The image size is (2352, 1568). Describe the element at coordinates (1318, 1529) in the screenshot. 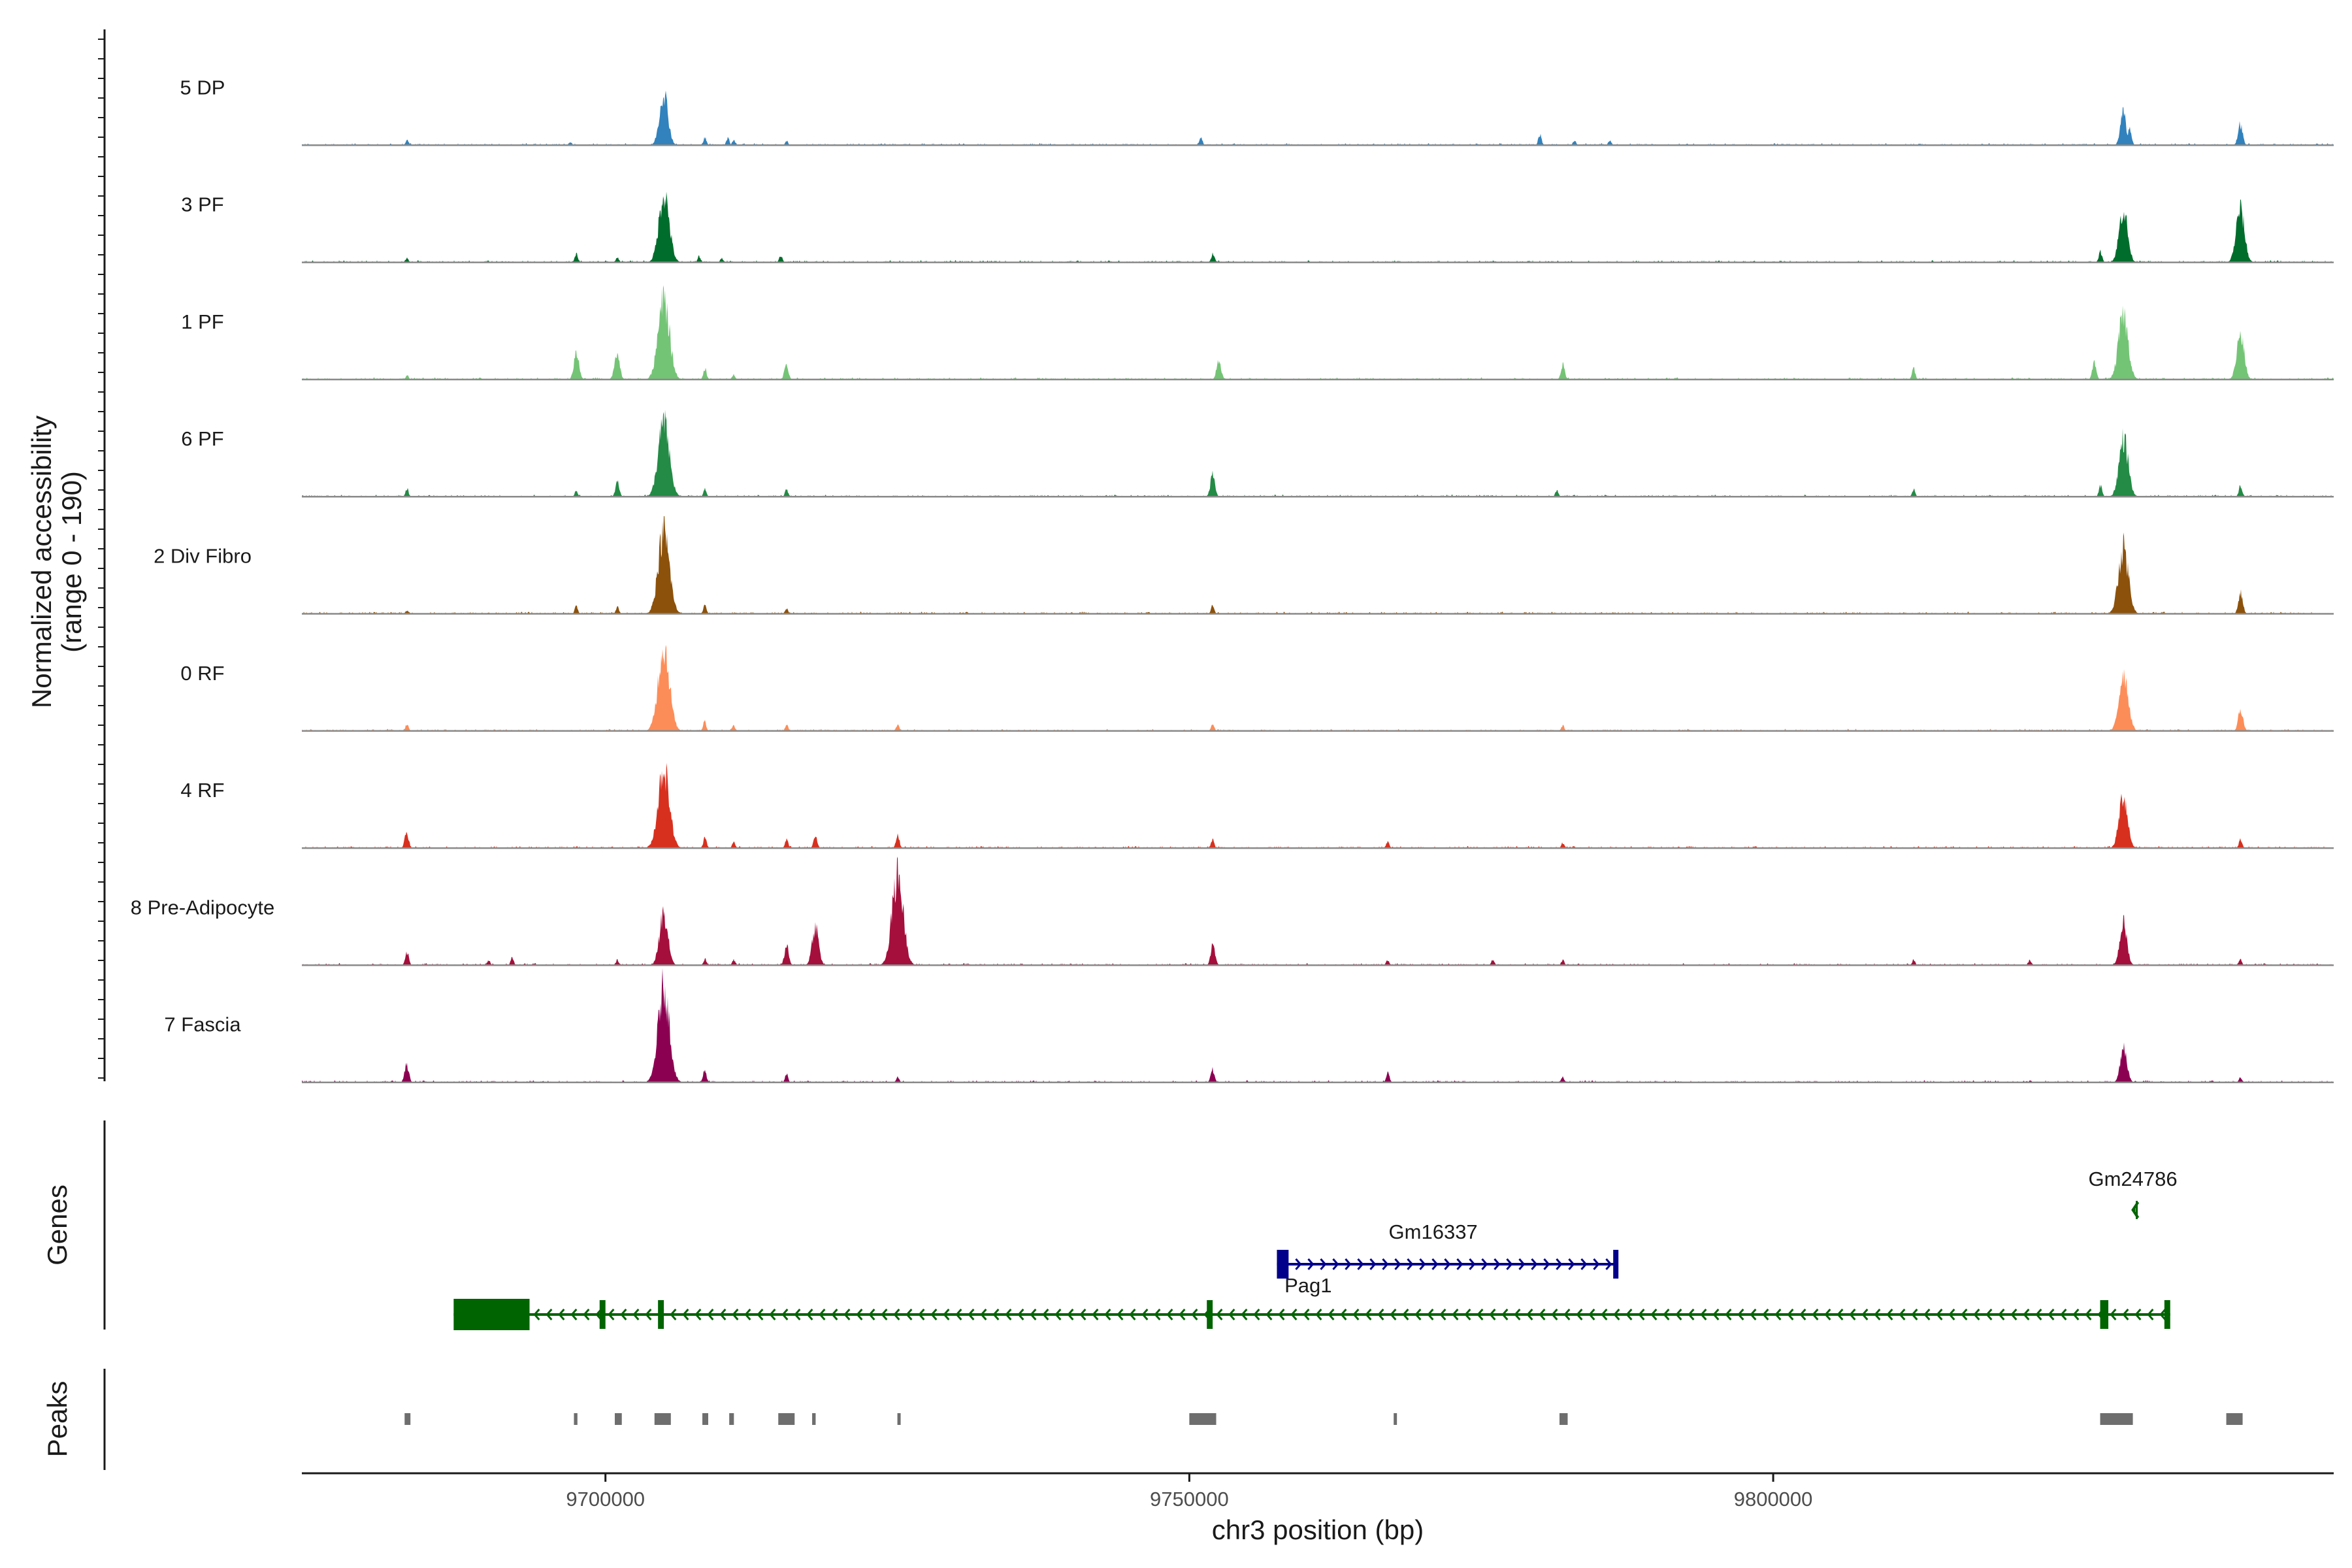

I see `x-axis-title: chr3 position (bp)` at that location.